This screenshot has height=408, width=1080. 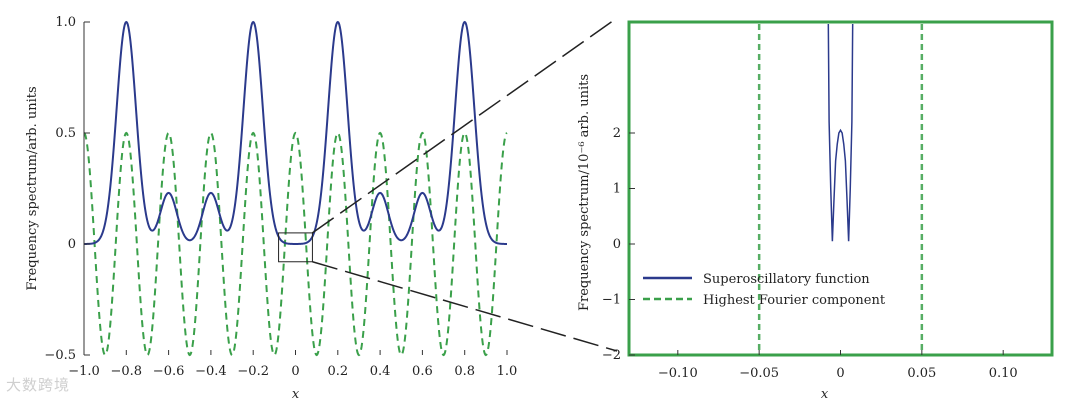 What do you see at coordinates (465, 306) in the screenshot?
I see `connector-bottom` at bounding box center [465, 306].